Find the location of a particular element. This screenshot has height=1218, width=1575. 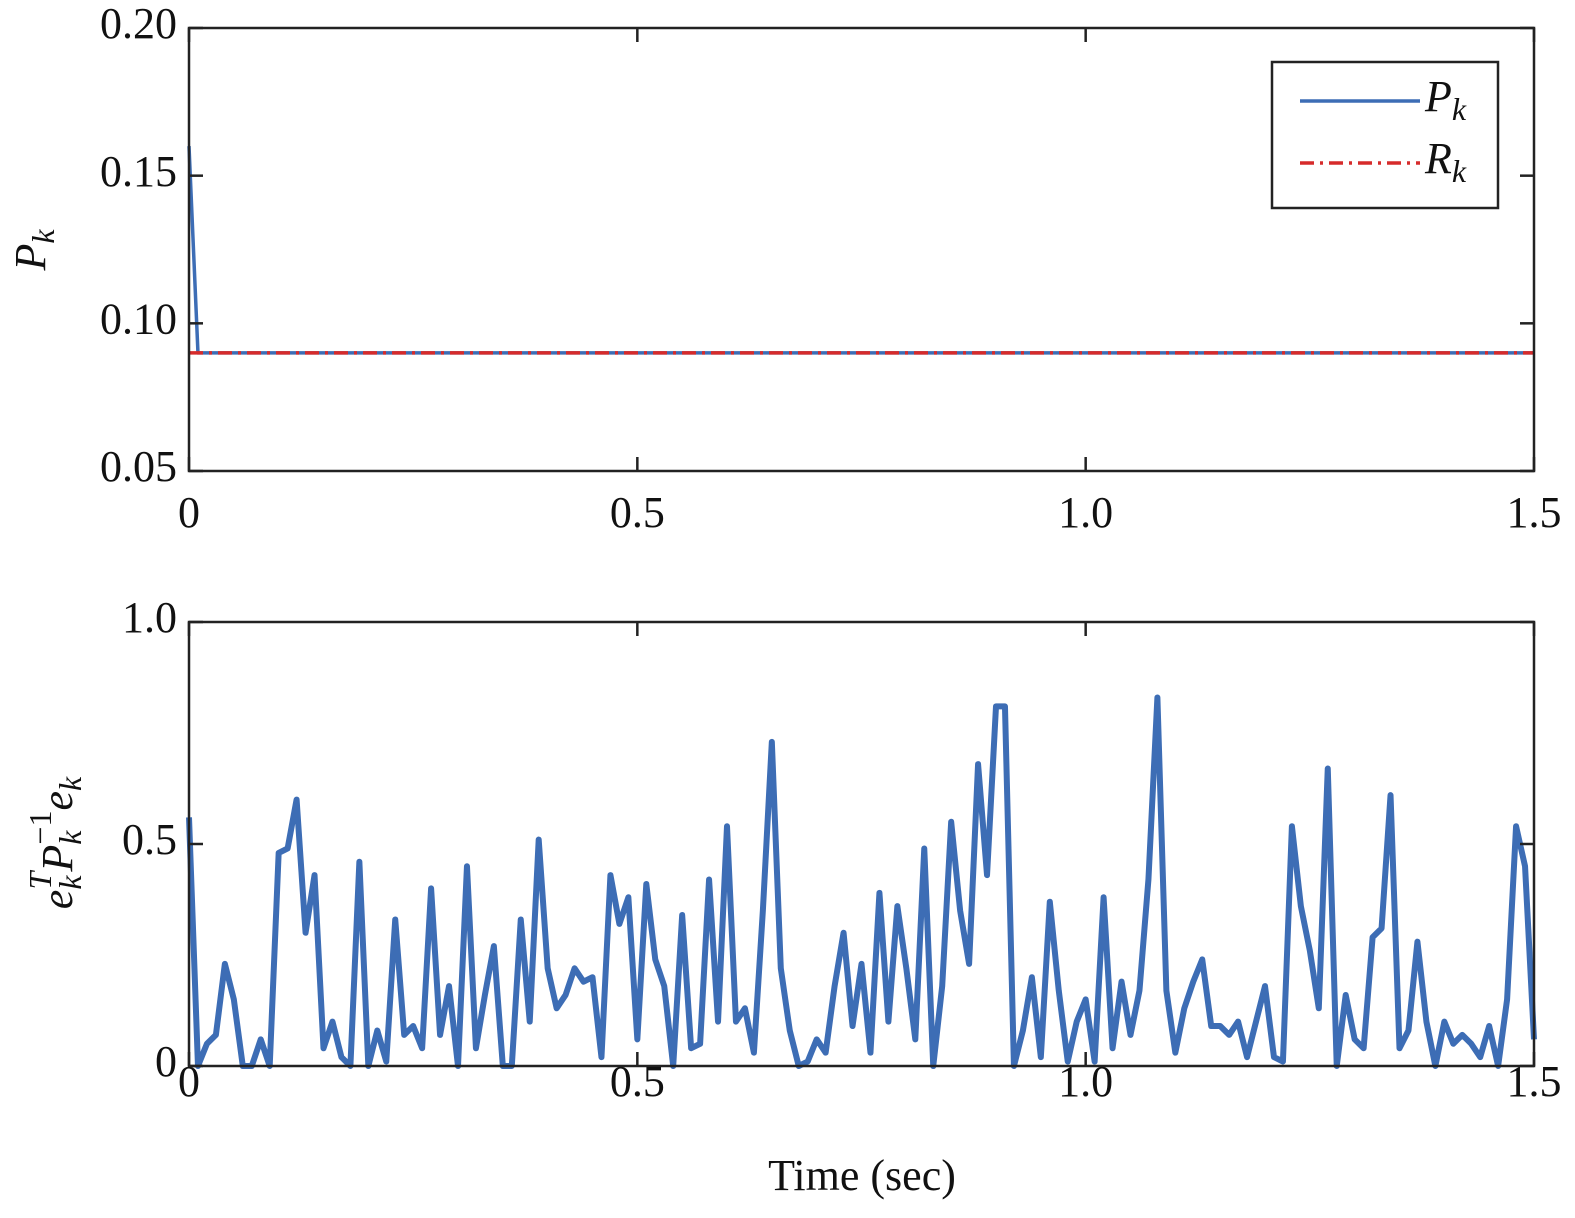

y-tick-label: 1.0 is located at coordinates (149, 617).